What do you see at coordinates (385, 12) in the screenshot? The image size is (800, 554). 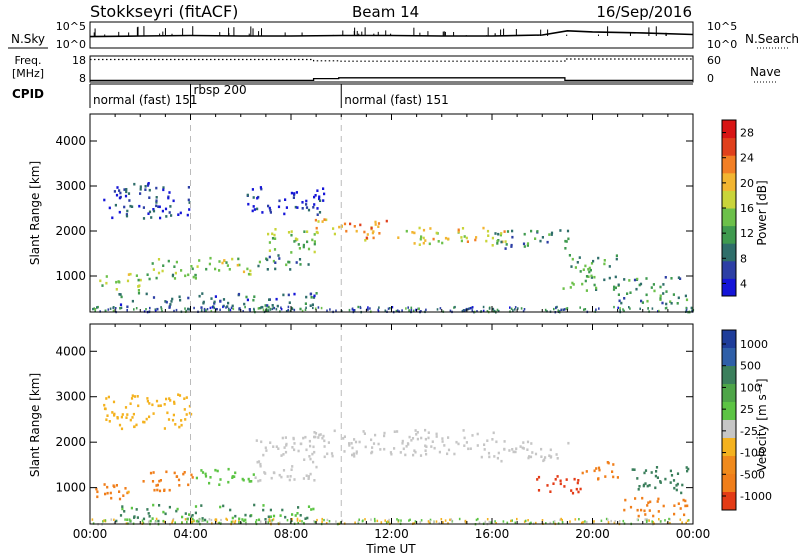 I see `beam-label: Beam 14` at bounding box center [385, 12].